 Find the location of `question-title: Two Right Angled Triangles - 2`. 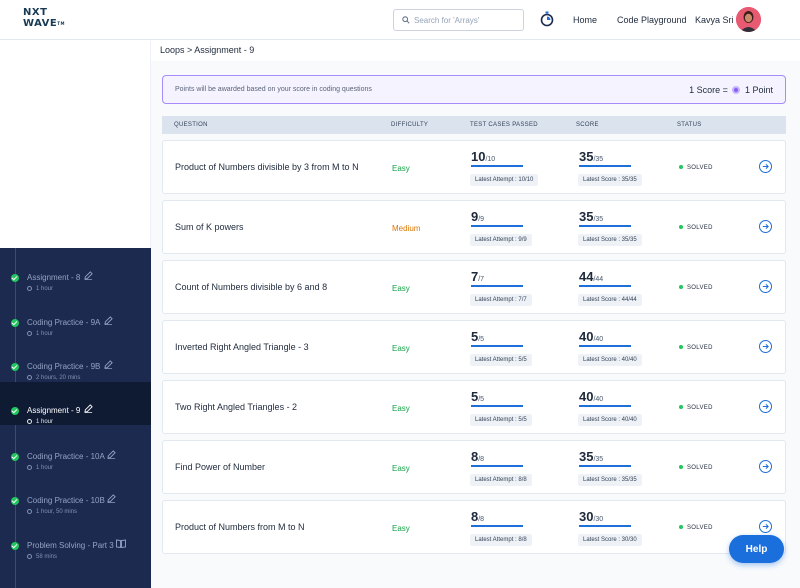

question-title: Two Right Angled Triangles - 2 is located at coordinates (236, 407).